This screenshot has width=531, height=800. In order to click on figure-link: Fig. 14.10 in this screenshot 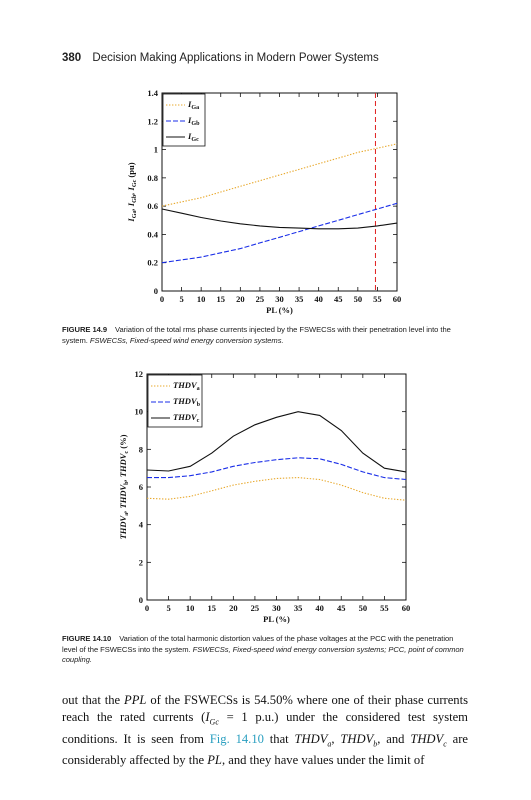, I will do `click(236, 738)`.